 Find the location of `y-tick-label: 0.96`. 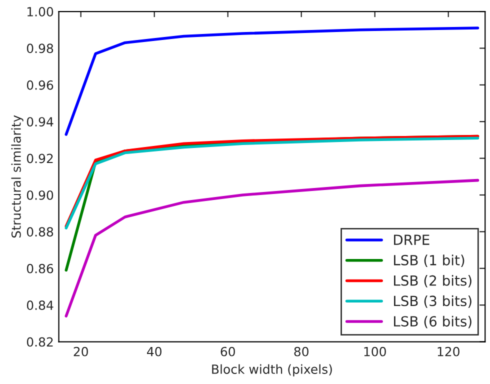

y-tick-label: 0.96 is located at coordinates (40, 85).